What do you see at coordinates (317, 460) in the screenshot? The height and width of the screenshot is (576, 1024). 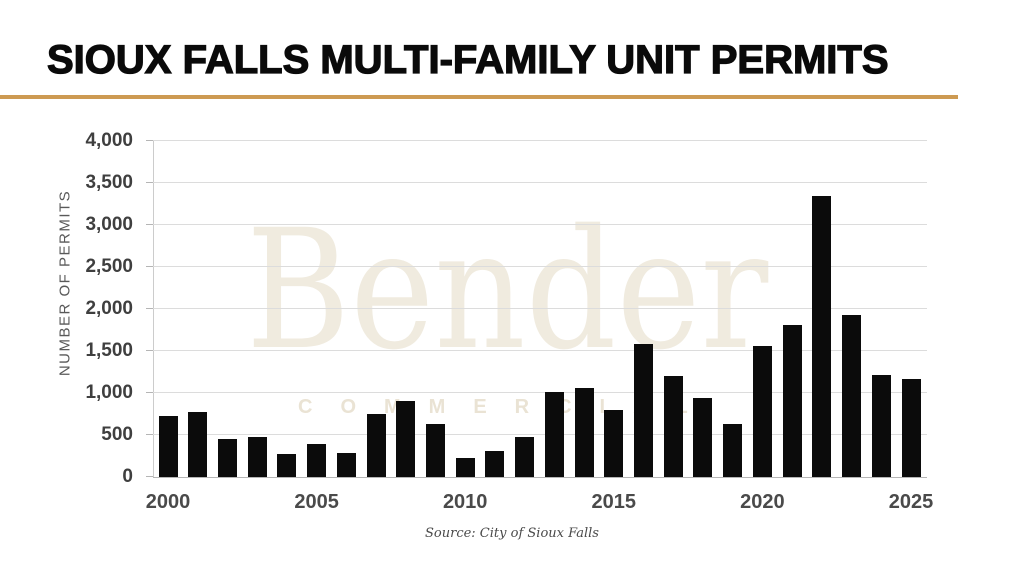 I see `bar-2005` at bounding box center [317, 460].